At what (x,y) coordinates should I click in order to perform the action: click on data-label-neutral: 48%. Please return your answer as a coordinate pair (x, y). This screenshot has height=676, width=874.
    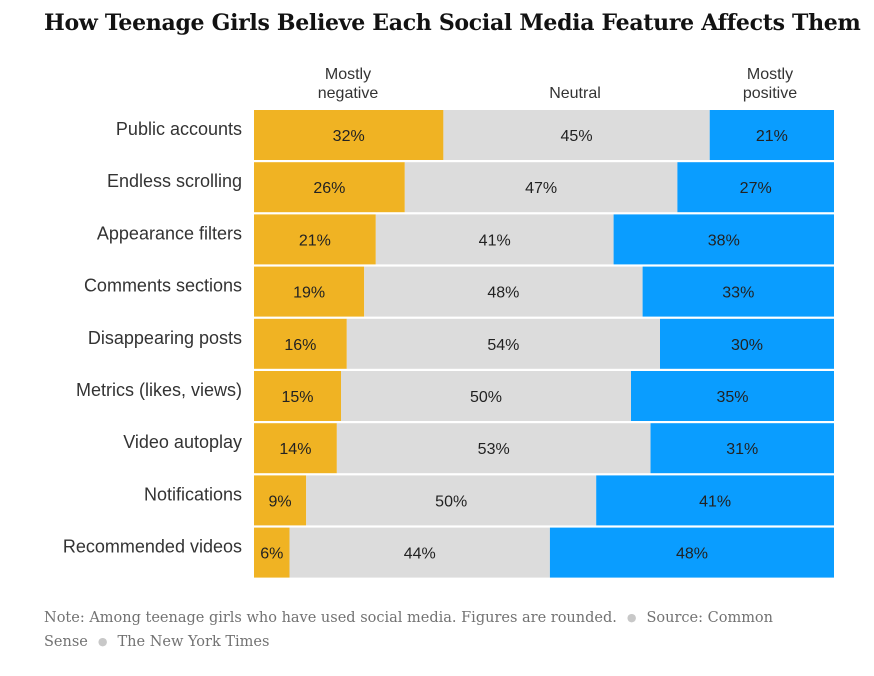
    Looking at the image, I should click on (503, 293).